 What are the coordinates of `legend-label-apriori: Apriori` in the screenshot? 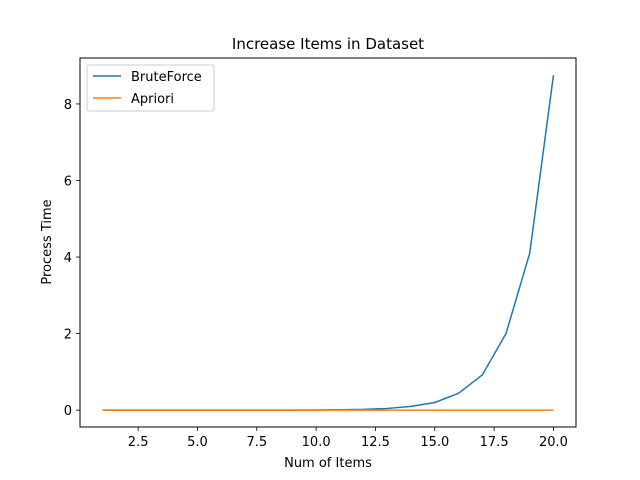 It's located at (152, 99).